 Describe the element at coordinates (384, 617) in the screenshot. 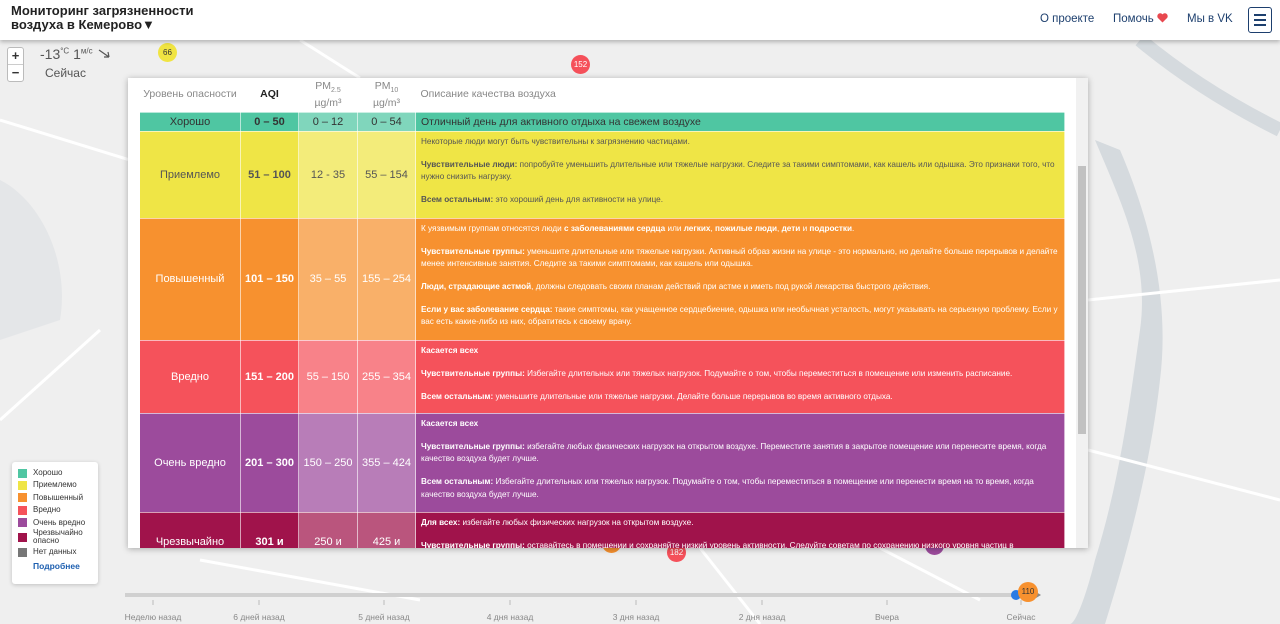

I see `timeline-label: 5 дней назад` at that location.